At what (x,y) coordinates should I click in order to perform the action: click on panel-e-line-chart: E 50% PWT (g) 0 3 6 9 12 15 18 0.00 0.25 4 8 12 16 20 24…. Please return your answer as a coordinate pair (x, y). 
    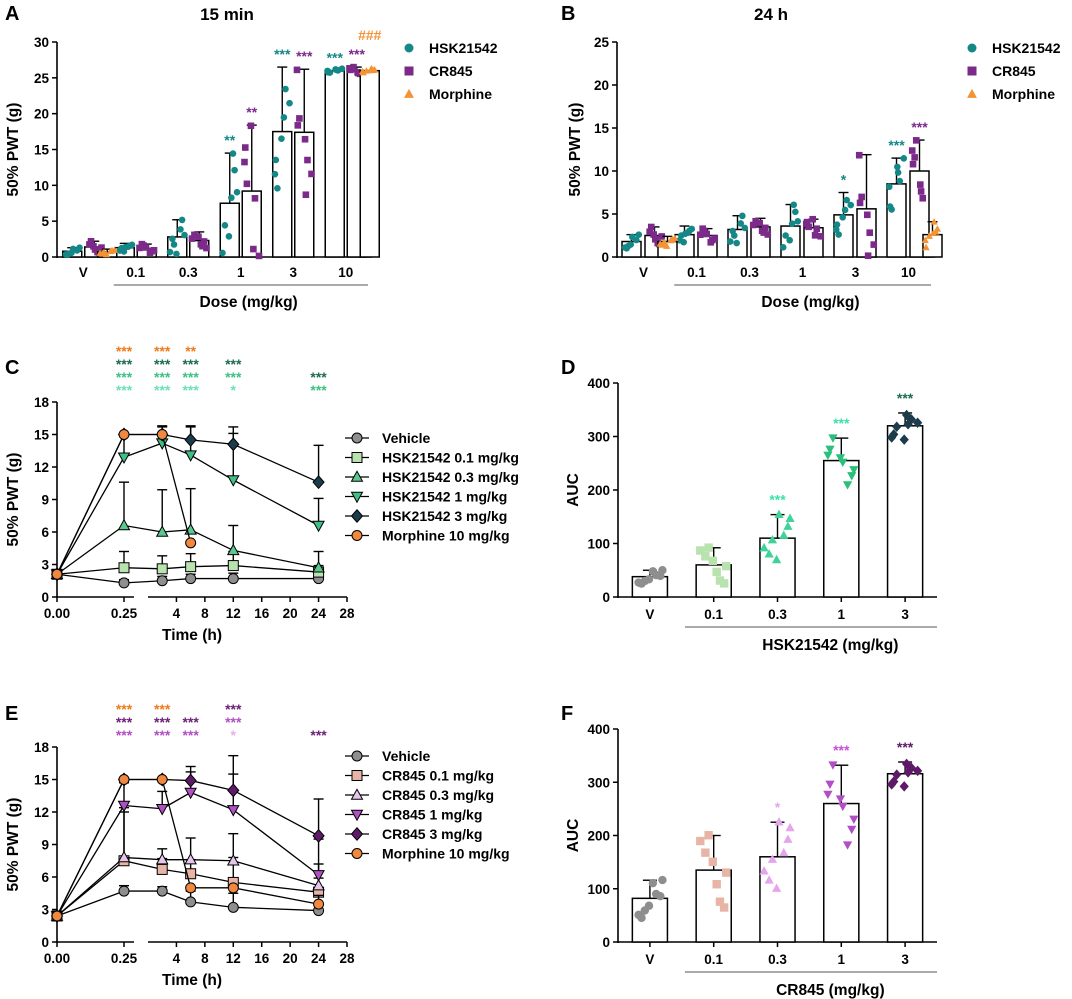
    Looking at the image, I should click on (257, 845).